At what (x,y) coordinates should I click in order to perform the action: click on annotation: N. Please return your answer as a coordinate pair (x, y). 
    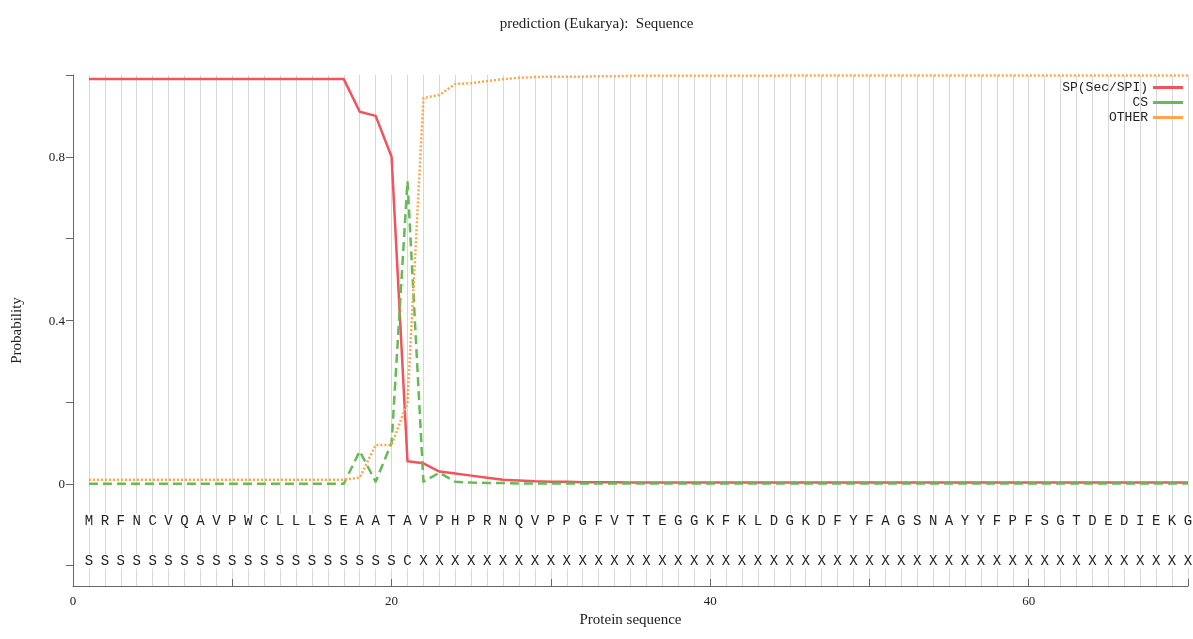
    Looking at the image, I should click on (503, 520).